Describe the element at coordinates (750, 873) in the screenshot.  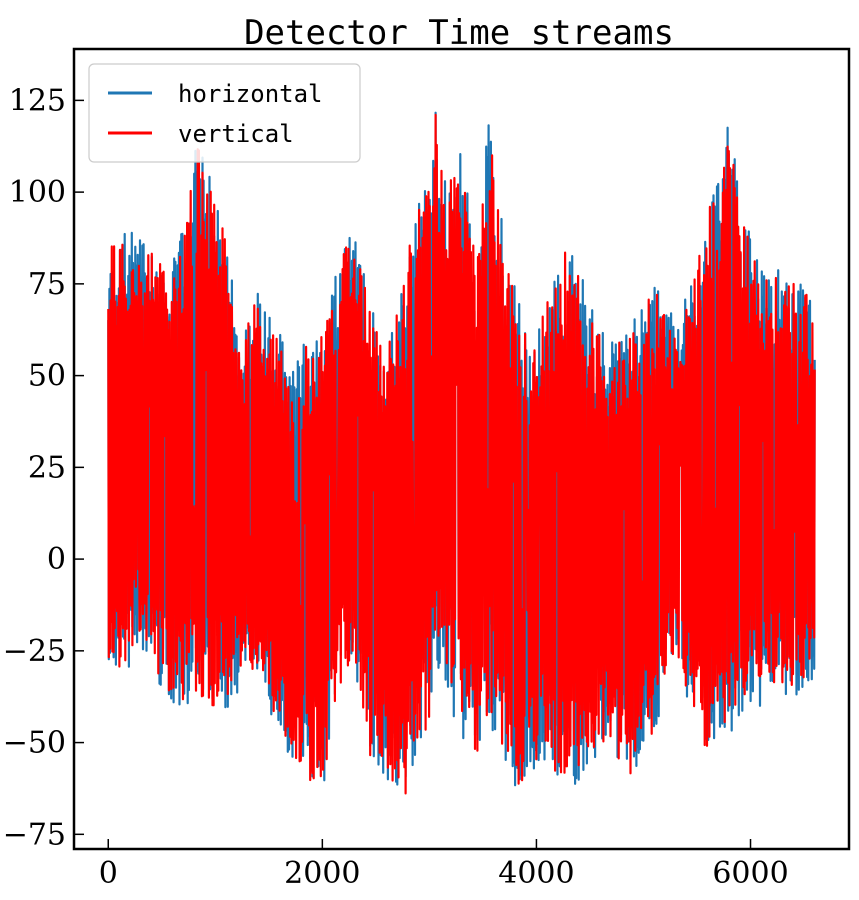
I see `x-tick-label: 6000` at that location.